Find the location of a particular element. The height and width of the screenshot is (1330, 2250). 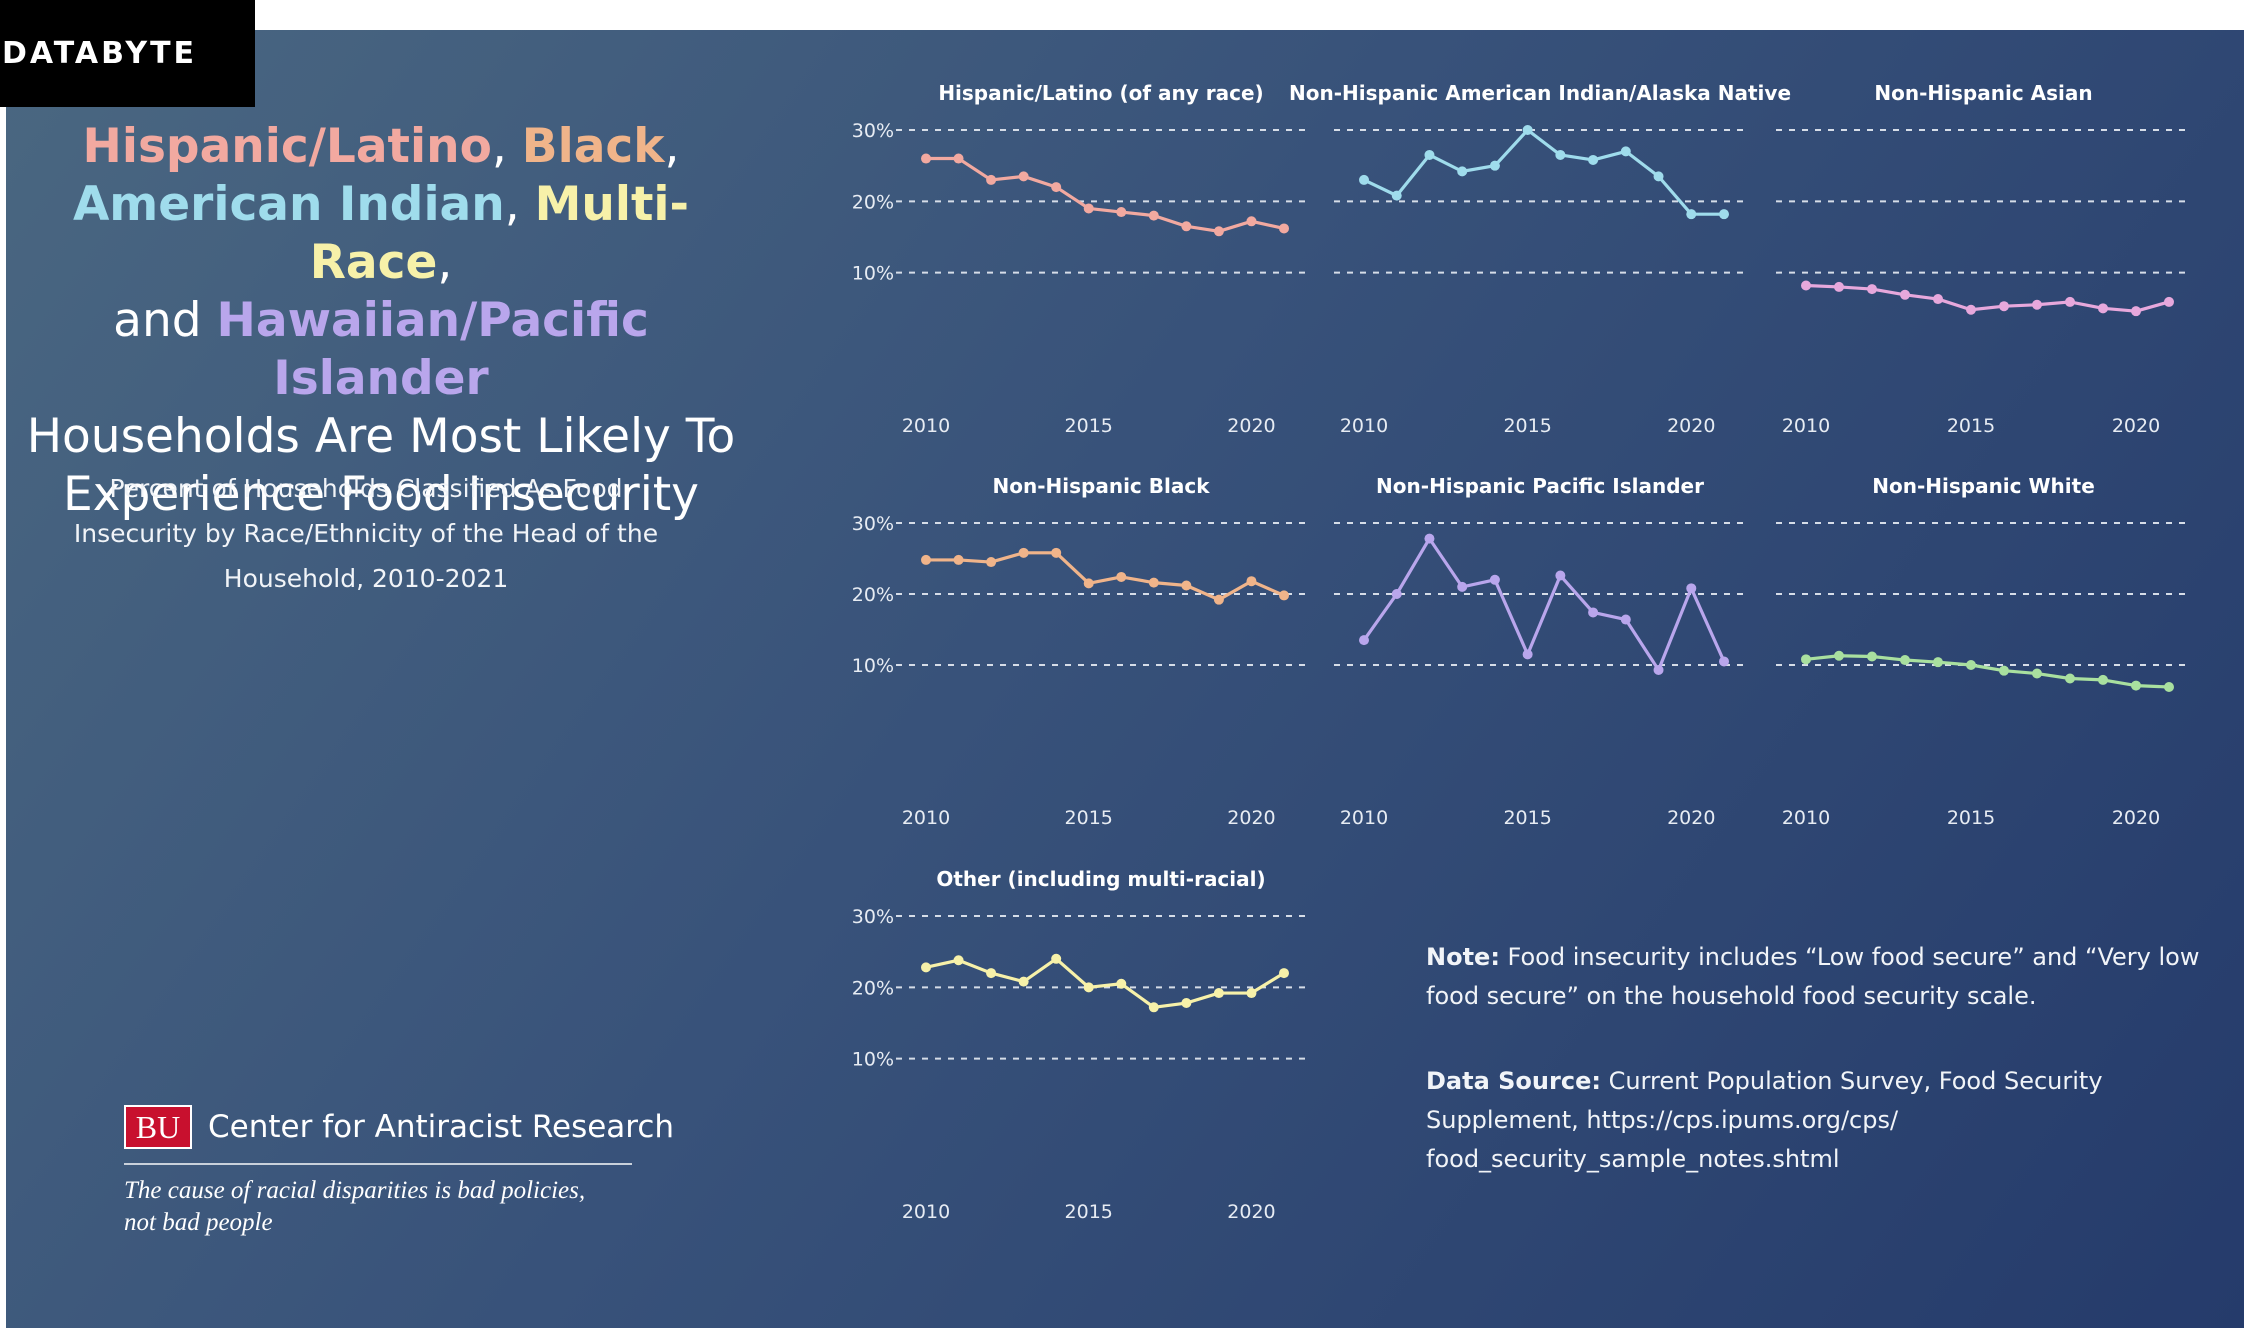

headline-segment: Hispanic/Latino is located at coordinates (287, 146).